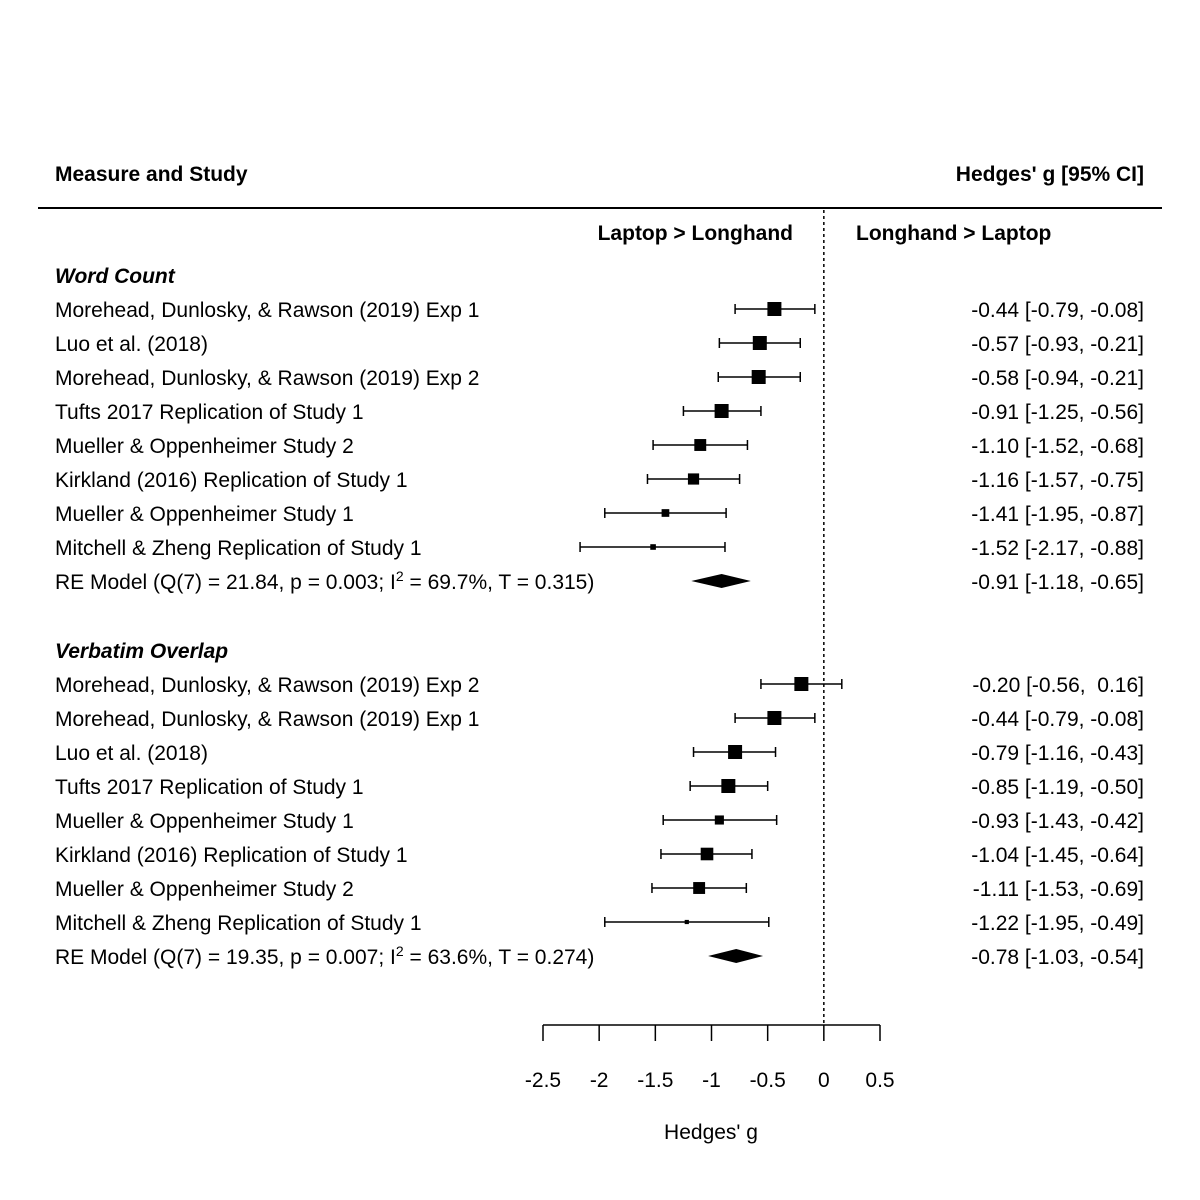 This screenshot has height=1200, width=1200. What do you see at coordinates (711, 1080) in the screenshot?
I see `x-tick-label: -1` at bounding box center [711, 1080].